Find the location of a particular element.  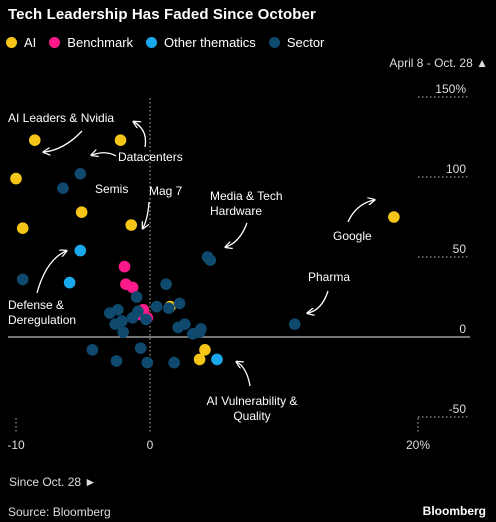

legend-item-other-thematics: Other thematics is located at coordinates (201, 42).